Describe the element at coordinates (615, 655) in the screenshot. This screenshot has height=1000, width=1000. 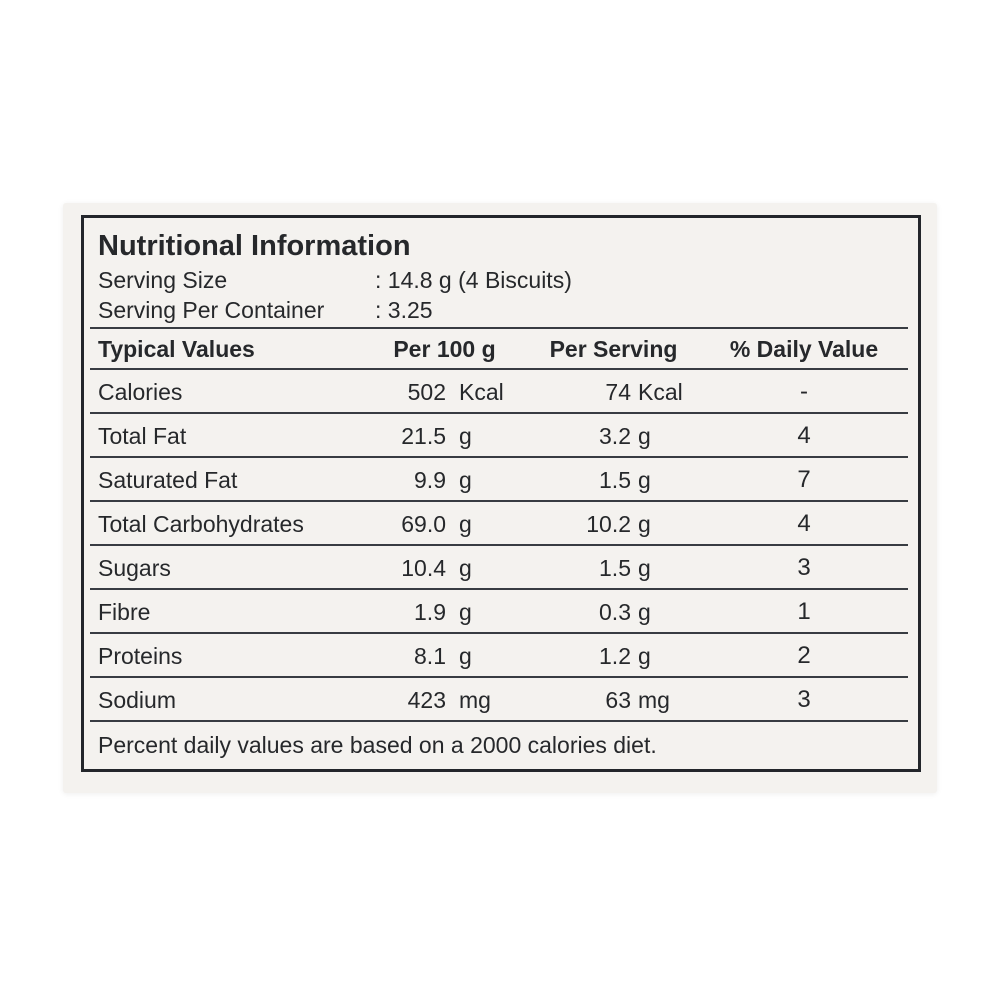
I see `per-serving-value: 1.2` at that location.